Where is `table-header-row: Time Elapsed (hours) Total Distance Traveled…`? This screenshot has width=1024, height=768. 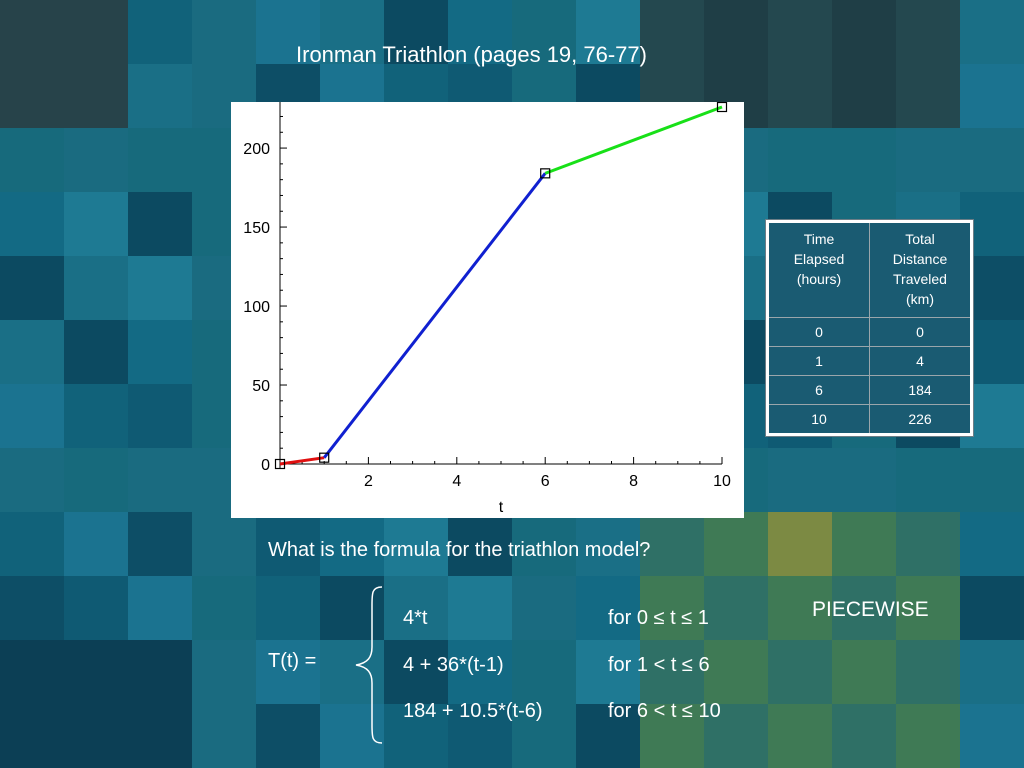
table-header-row: Time Elapsed (hours) Total Distance Traveled… is located at coordinates (869, 269).